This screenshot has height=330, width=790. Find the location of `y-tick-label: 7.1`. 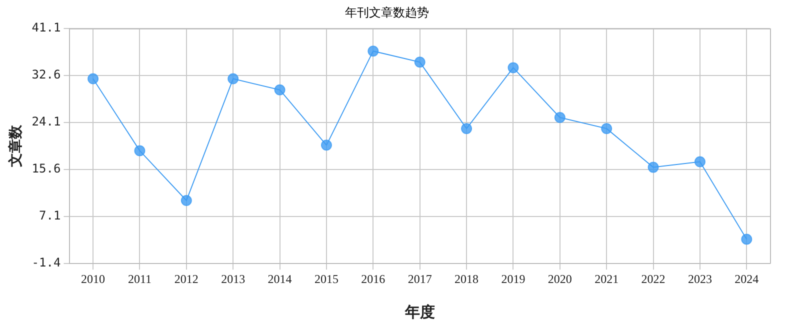

y-tick-label: 7.1 is located at coordinates (50, 215).